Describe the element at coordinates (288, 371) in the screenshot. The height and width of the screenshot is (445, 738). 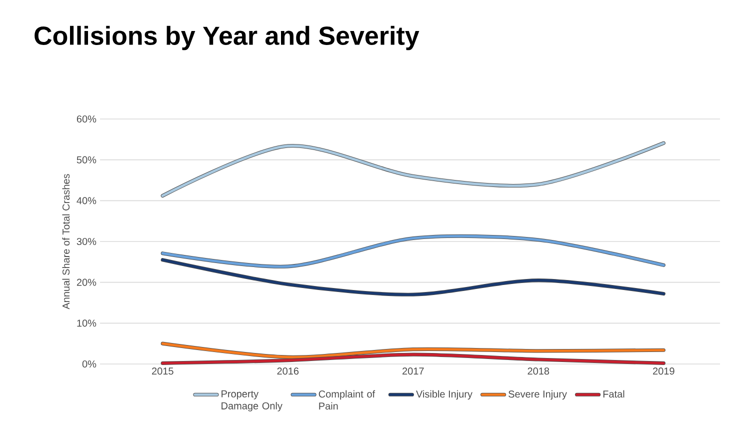
I see `x-tick-label: 2016` at that location.